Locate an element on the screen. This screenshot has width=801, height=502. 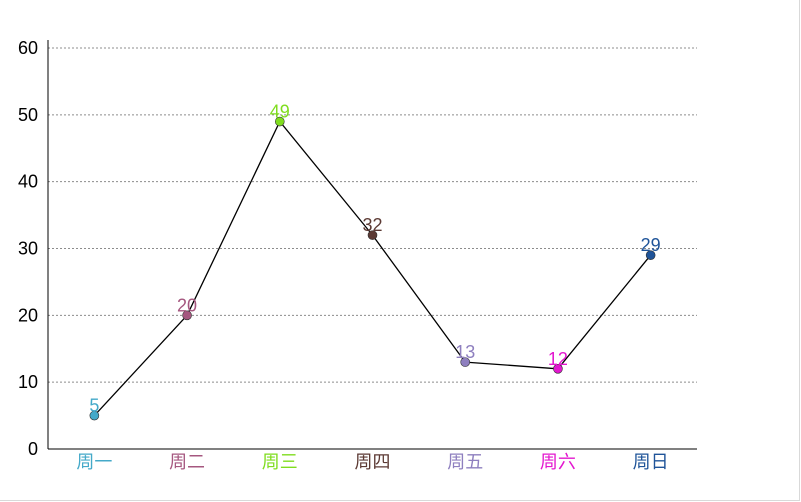
data-label-3: 49 is located at coordinates (280, 112).